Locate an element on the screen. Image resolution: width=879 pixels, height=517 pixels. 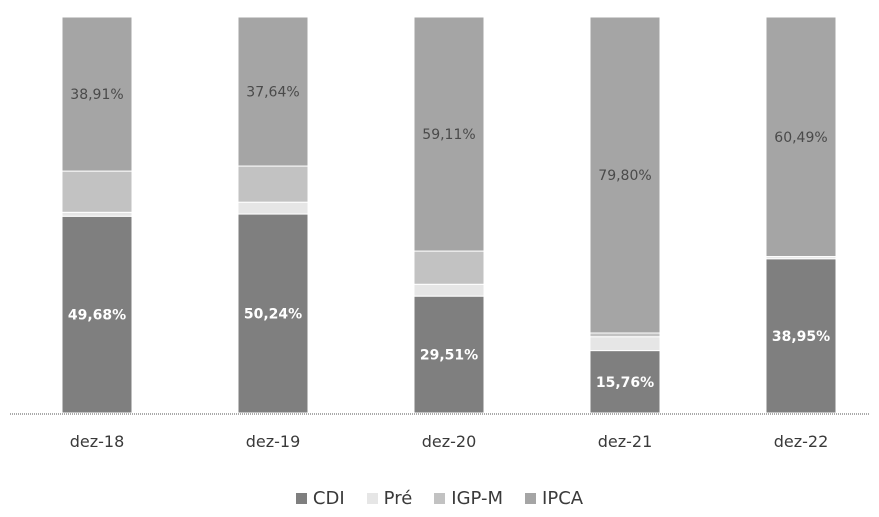
legend-label-ipca: IPCA is located at coordinates (563, 498).